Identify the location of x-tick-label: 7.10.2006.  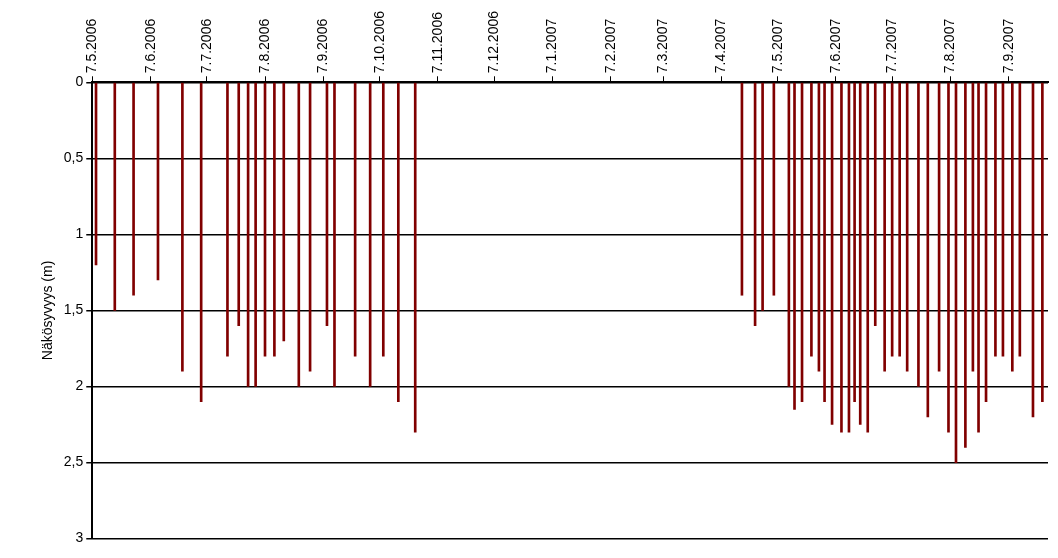
(378, 42).